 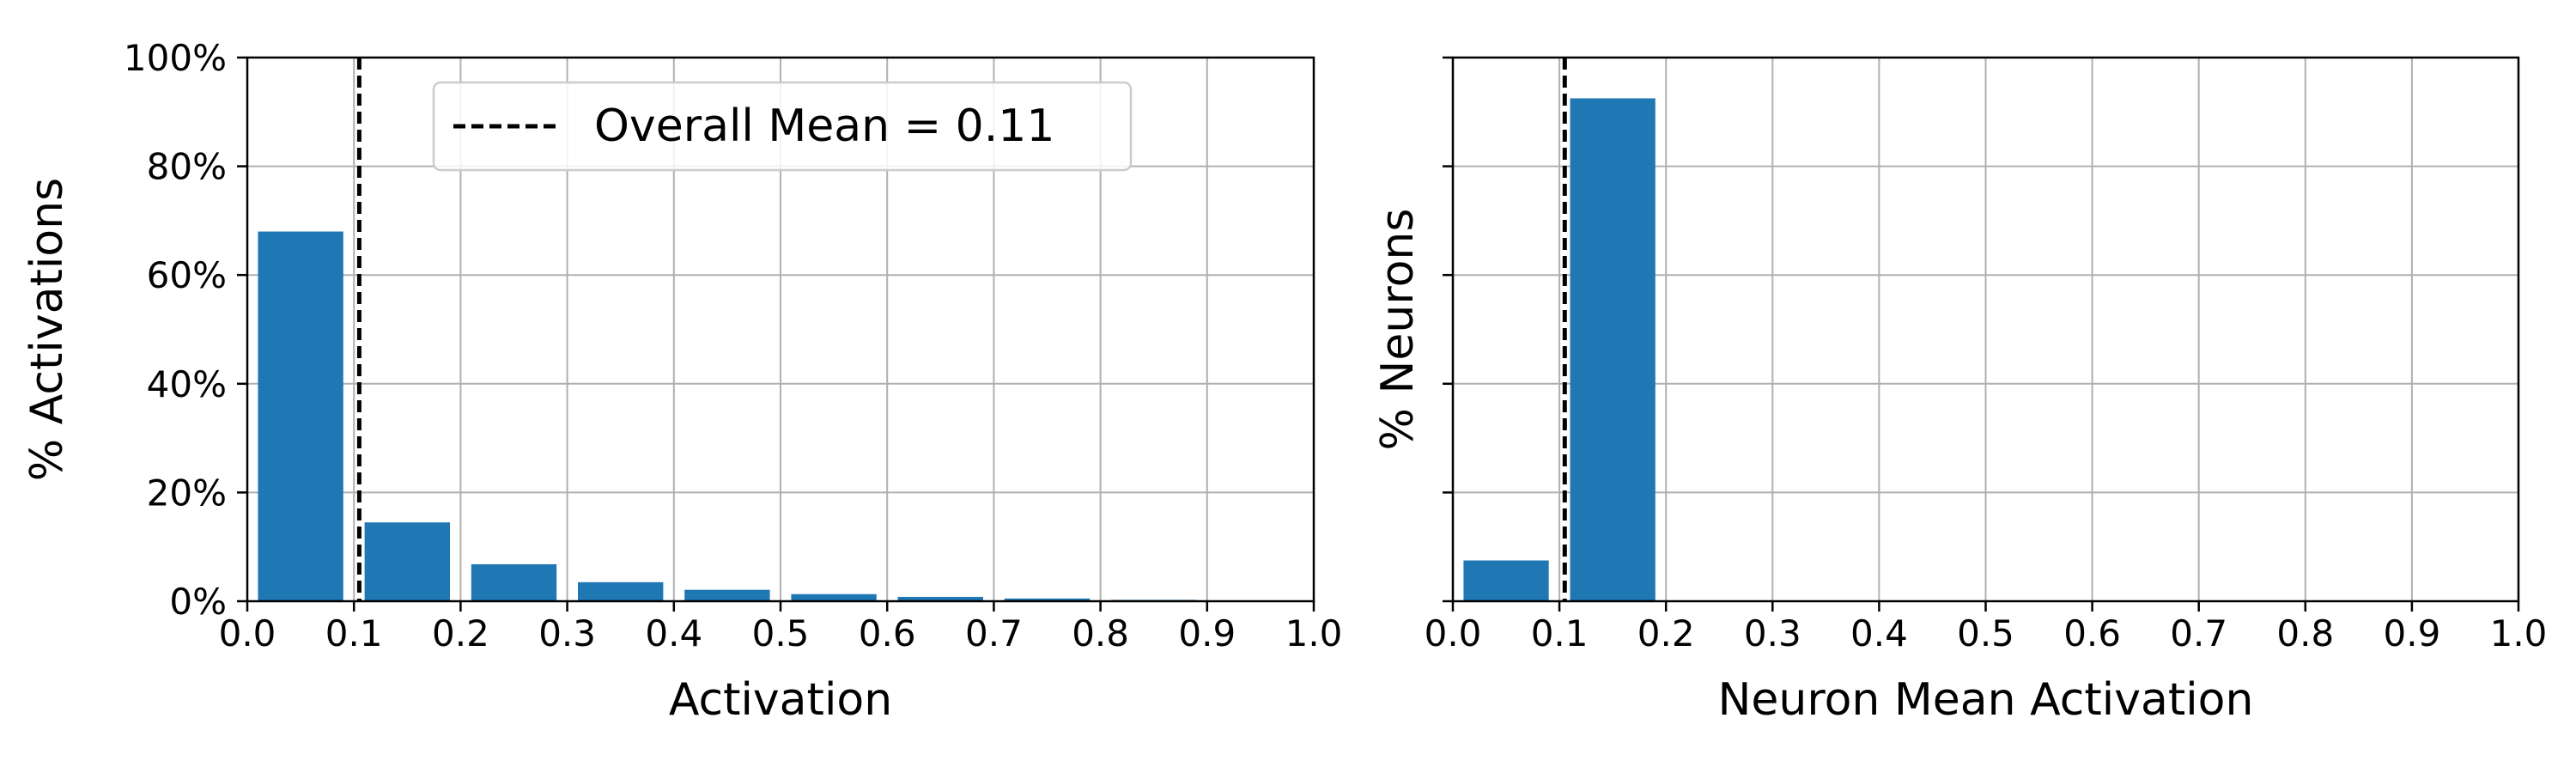 I want to click on right-x-ticks: 0.0 0.1 0.2 0.3 0.4 0.5 0.6 0.7 0.8 0.9 1.0, so click(x=1987, y=627).